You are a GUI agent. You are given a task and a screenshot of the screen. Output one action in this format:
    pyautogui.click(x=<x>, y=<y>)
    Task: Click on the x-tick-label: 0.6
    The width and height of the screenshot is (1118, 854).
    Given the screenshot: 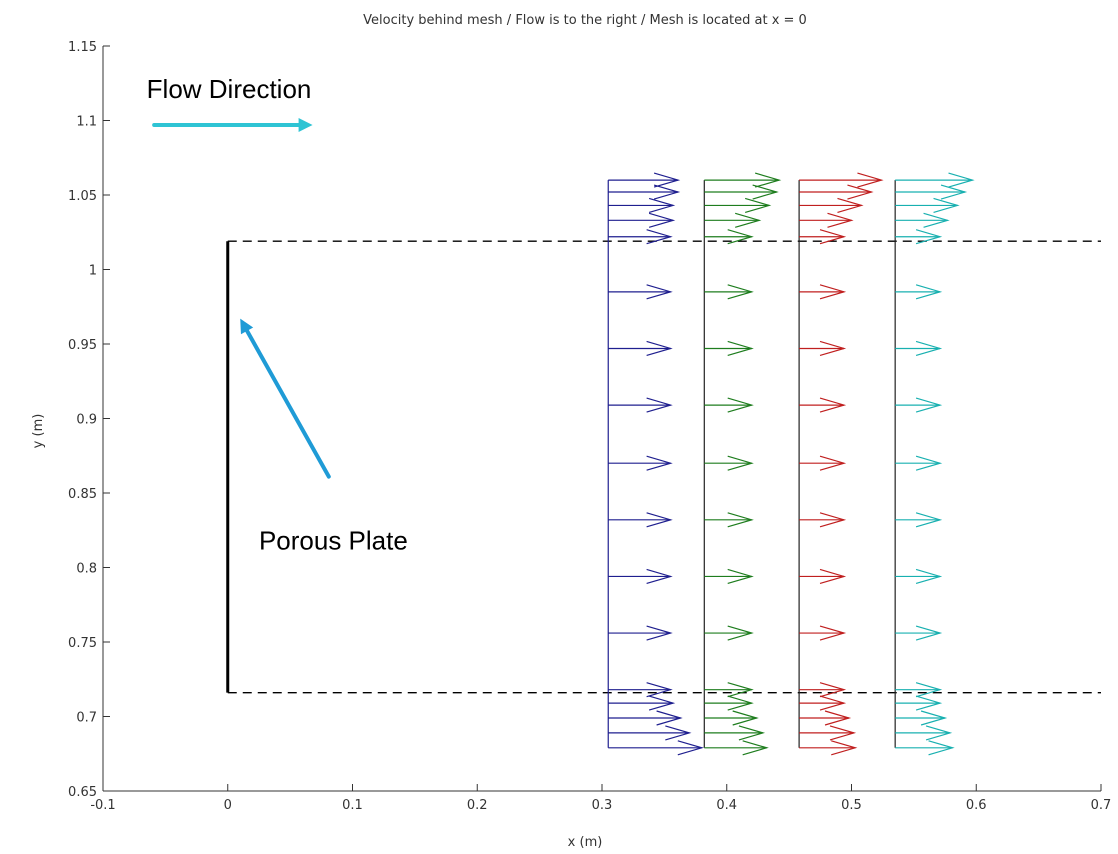 What is the action you would take?
    pyautogui.click(x=976, y=805)
    